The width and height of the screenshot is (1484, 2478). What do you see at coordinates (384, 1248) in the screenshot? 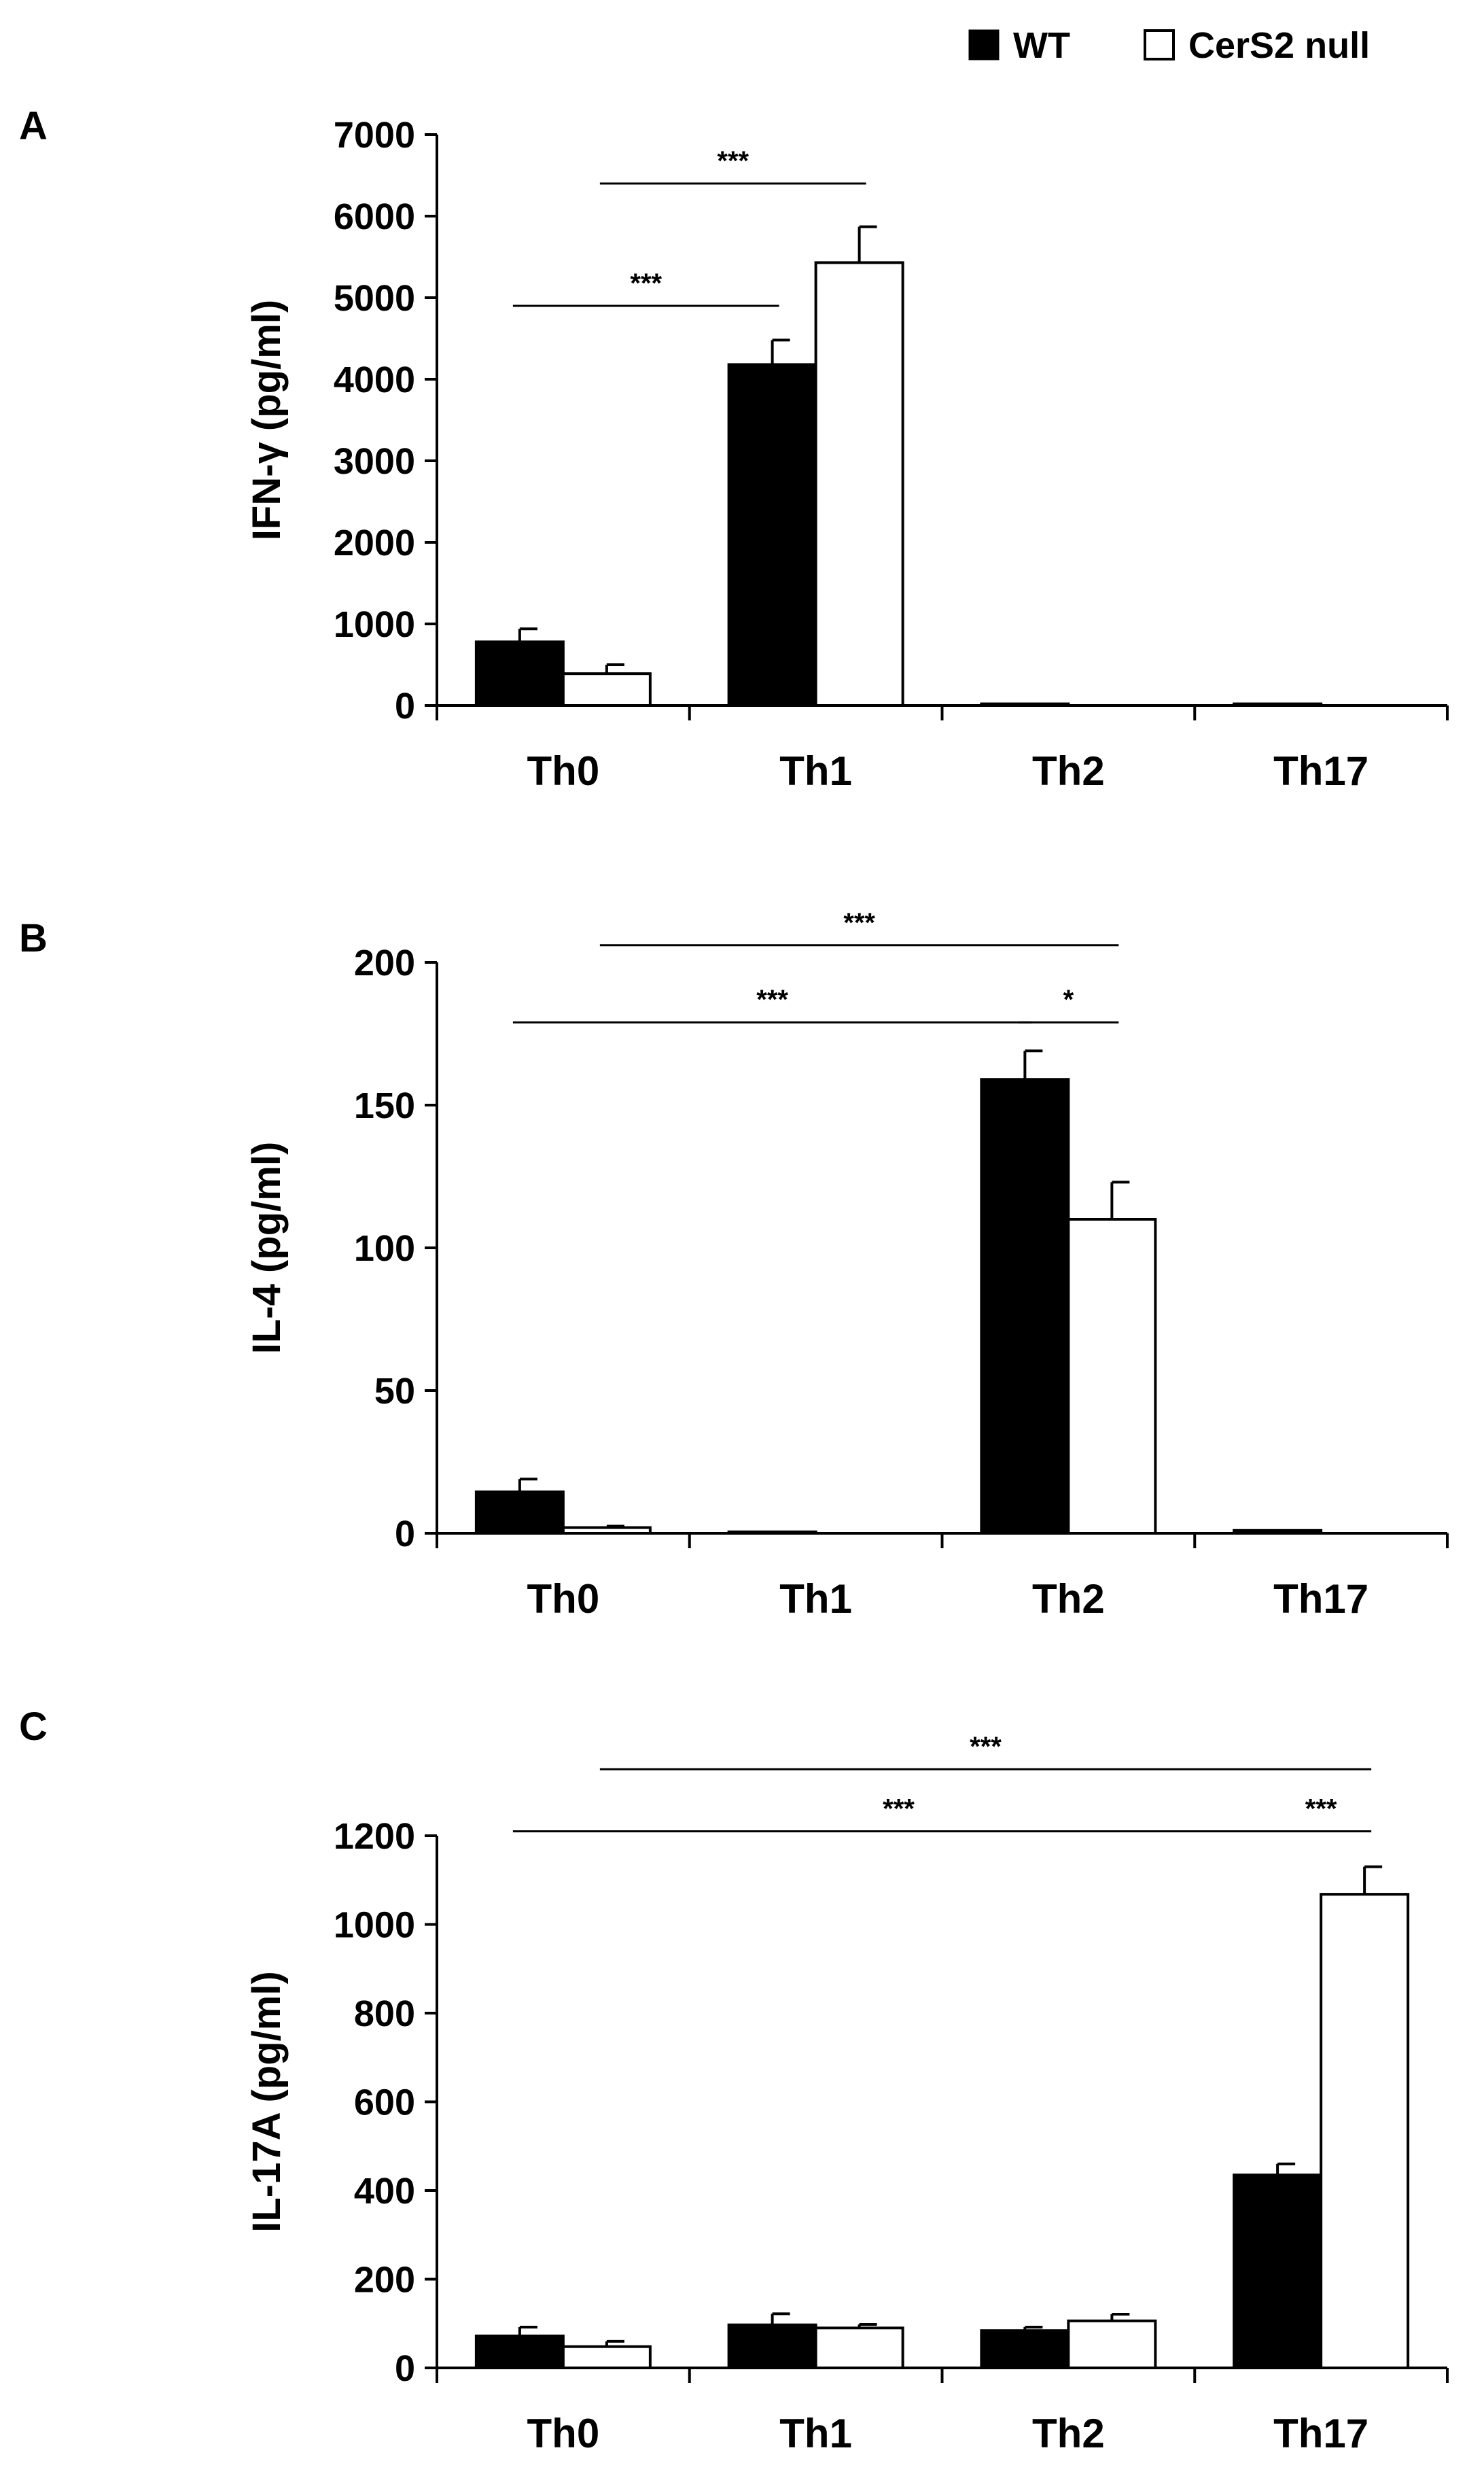
I see `y-tick-label: 100` at bounding box center [384, 1248].